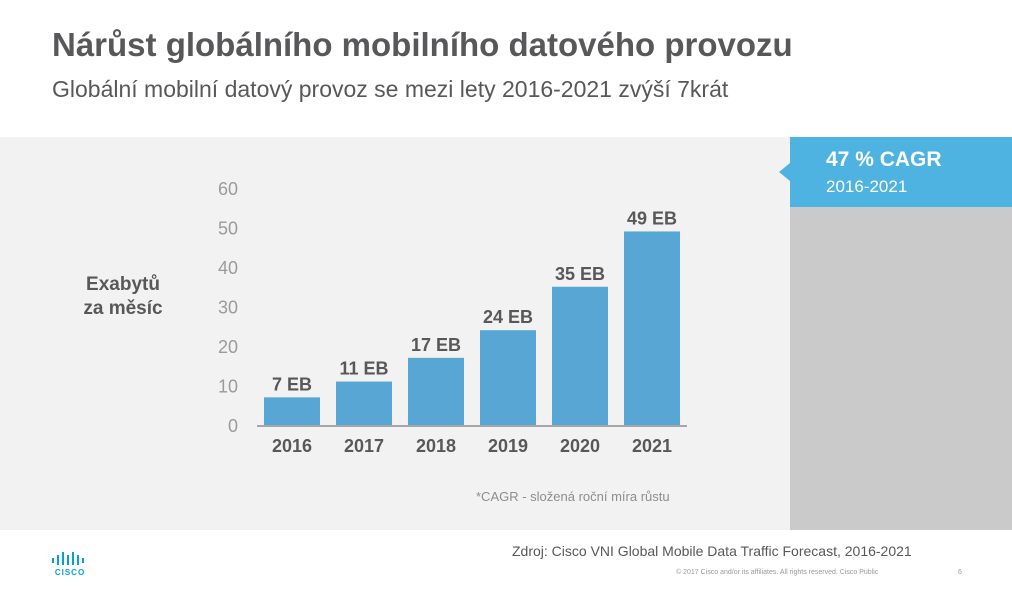 The width and height of the screenshot is (1012, 601). Describe the element at coordinates (364, 403) in the screenshot. I see `bar-2017` at that location.